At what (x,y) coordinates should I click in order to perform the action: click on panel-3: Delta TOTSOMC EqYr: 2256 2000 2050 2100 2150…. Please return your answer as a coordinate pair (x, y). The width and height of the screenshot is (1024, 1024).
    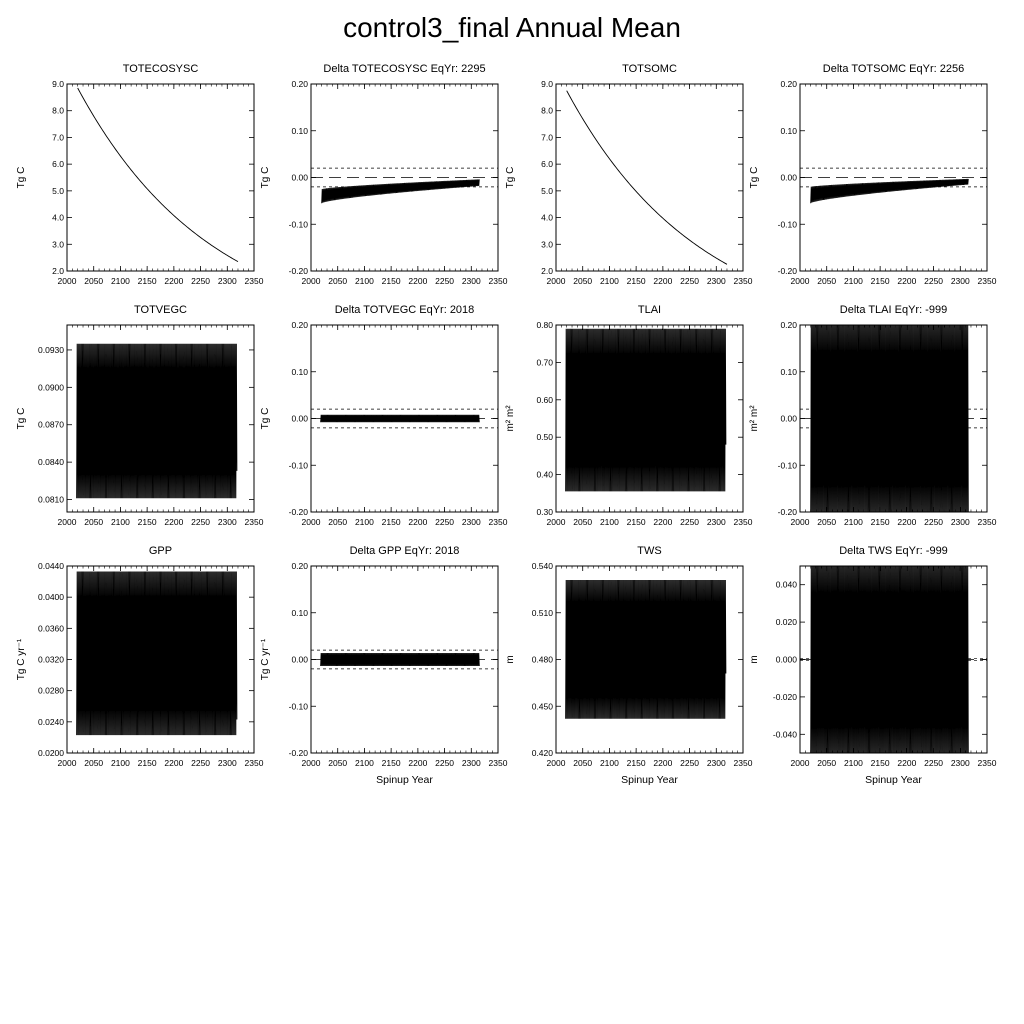
    Looking at the image, I should click on (873, 174).